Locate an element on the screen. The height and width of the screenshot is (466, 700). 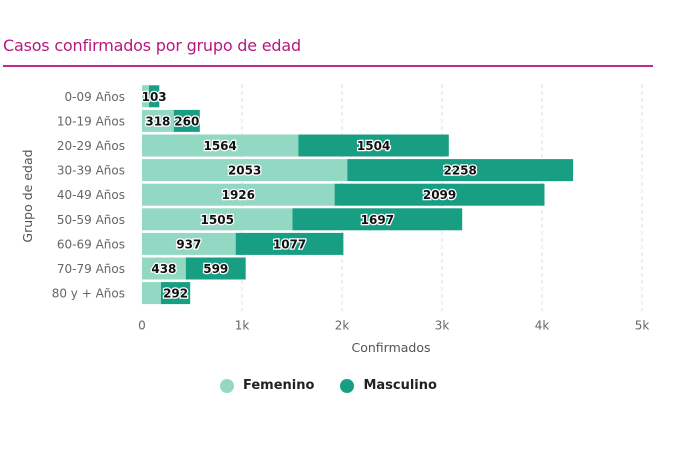
data-label: 438 is located at coordinates (163, 269).